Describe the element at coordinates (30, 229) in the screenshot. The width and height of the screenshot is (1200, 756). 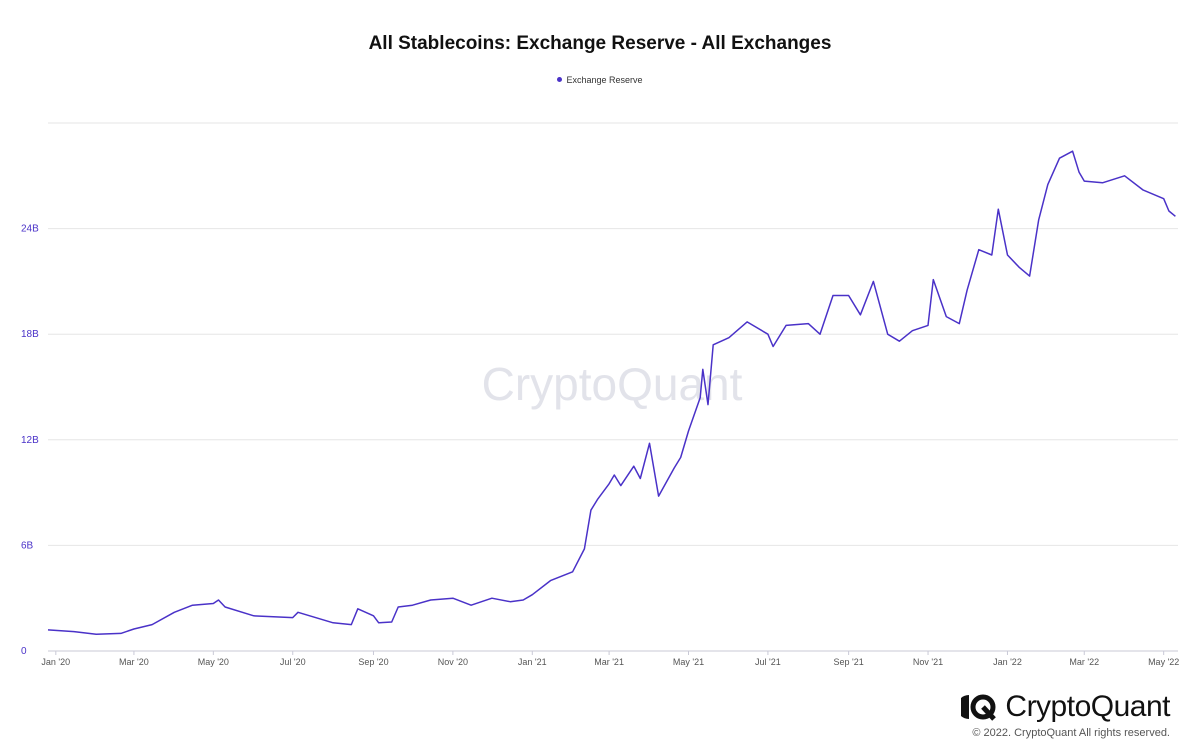
I see `y-tick-label: 24B` at that location.